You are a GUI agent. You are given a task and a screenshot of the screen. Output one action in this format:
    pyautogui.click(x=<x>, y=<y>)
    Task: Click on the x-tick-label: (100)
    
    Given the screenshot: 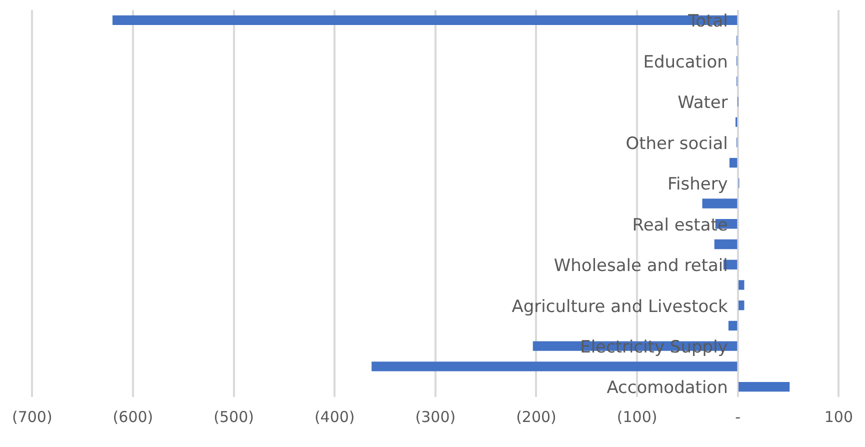 What is the action you would take?
    pyautogui.click(x=637, y=417)
    